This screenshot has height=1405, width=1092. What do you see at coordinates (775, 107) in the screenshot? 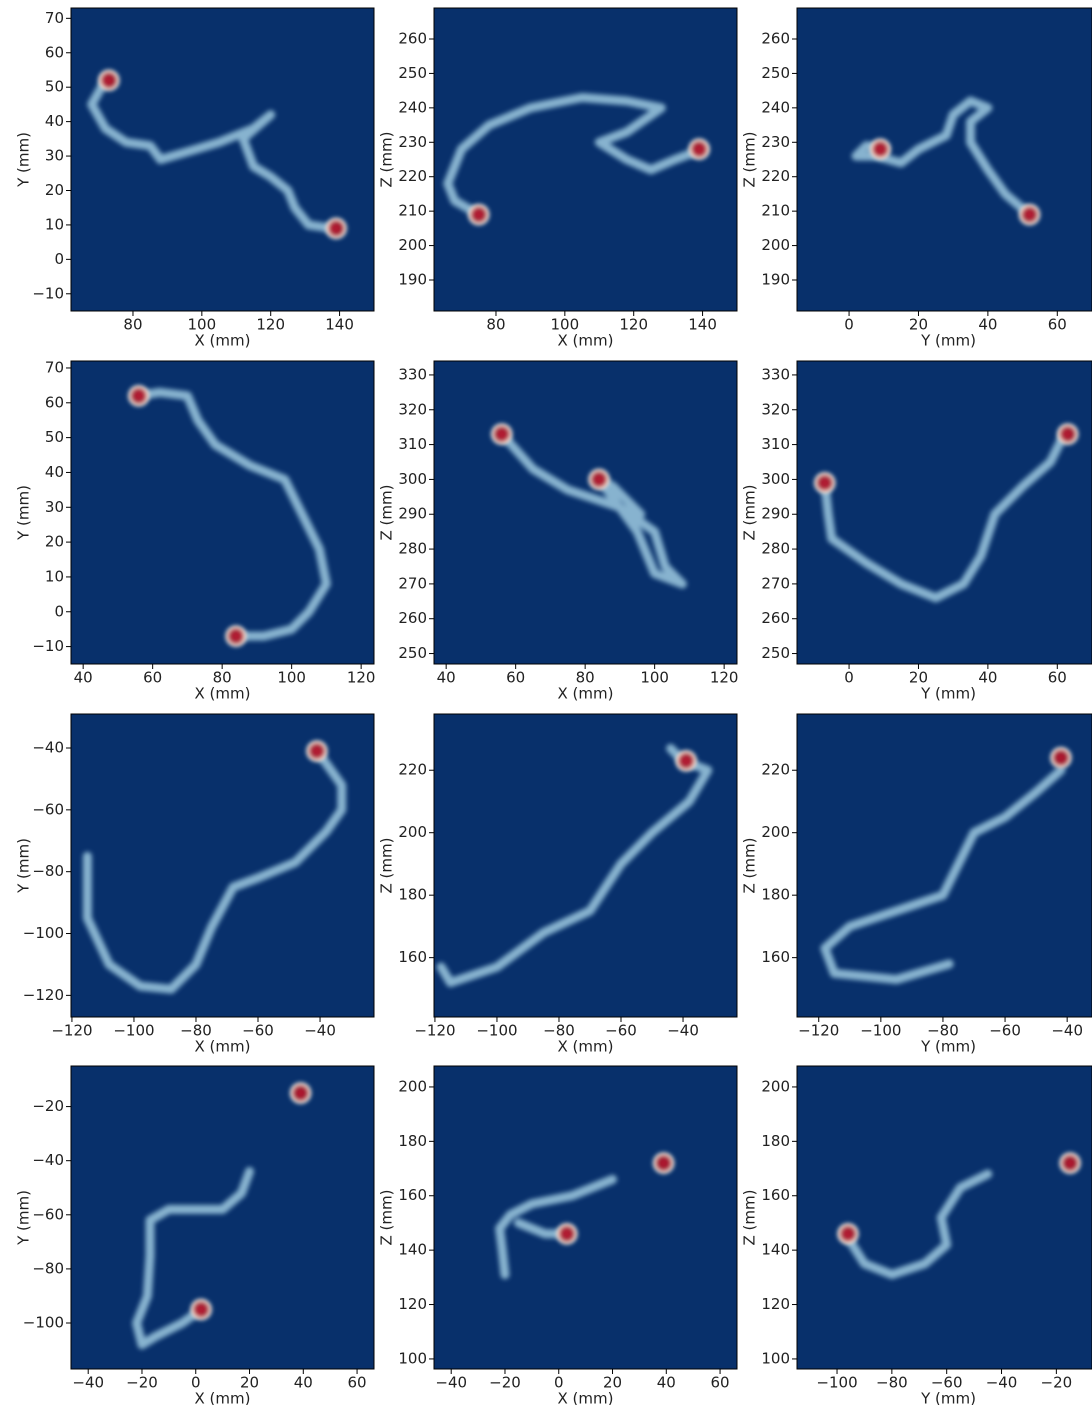
I see `y-tick-label: 240` at bounding box center [775, 107].